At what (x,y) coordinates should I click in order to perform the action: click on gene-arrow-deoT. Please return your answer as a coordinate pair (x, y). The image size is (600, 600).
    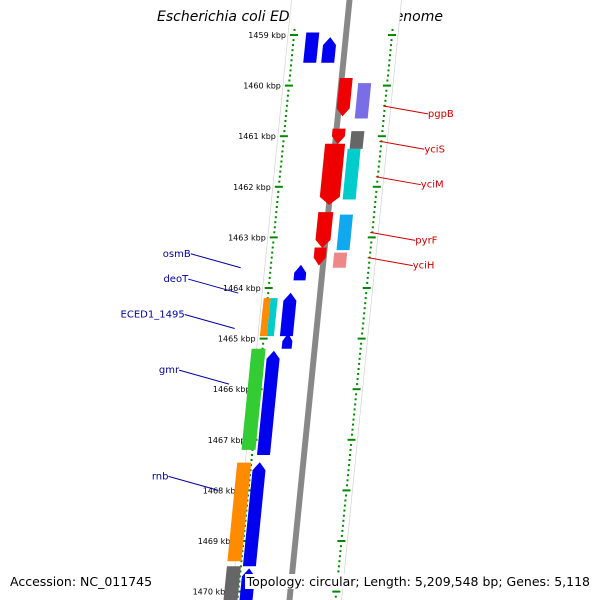
    Looking at the image, I should click on (288, 314).